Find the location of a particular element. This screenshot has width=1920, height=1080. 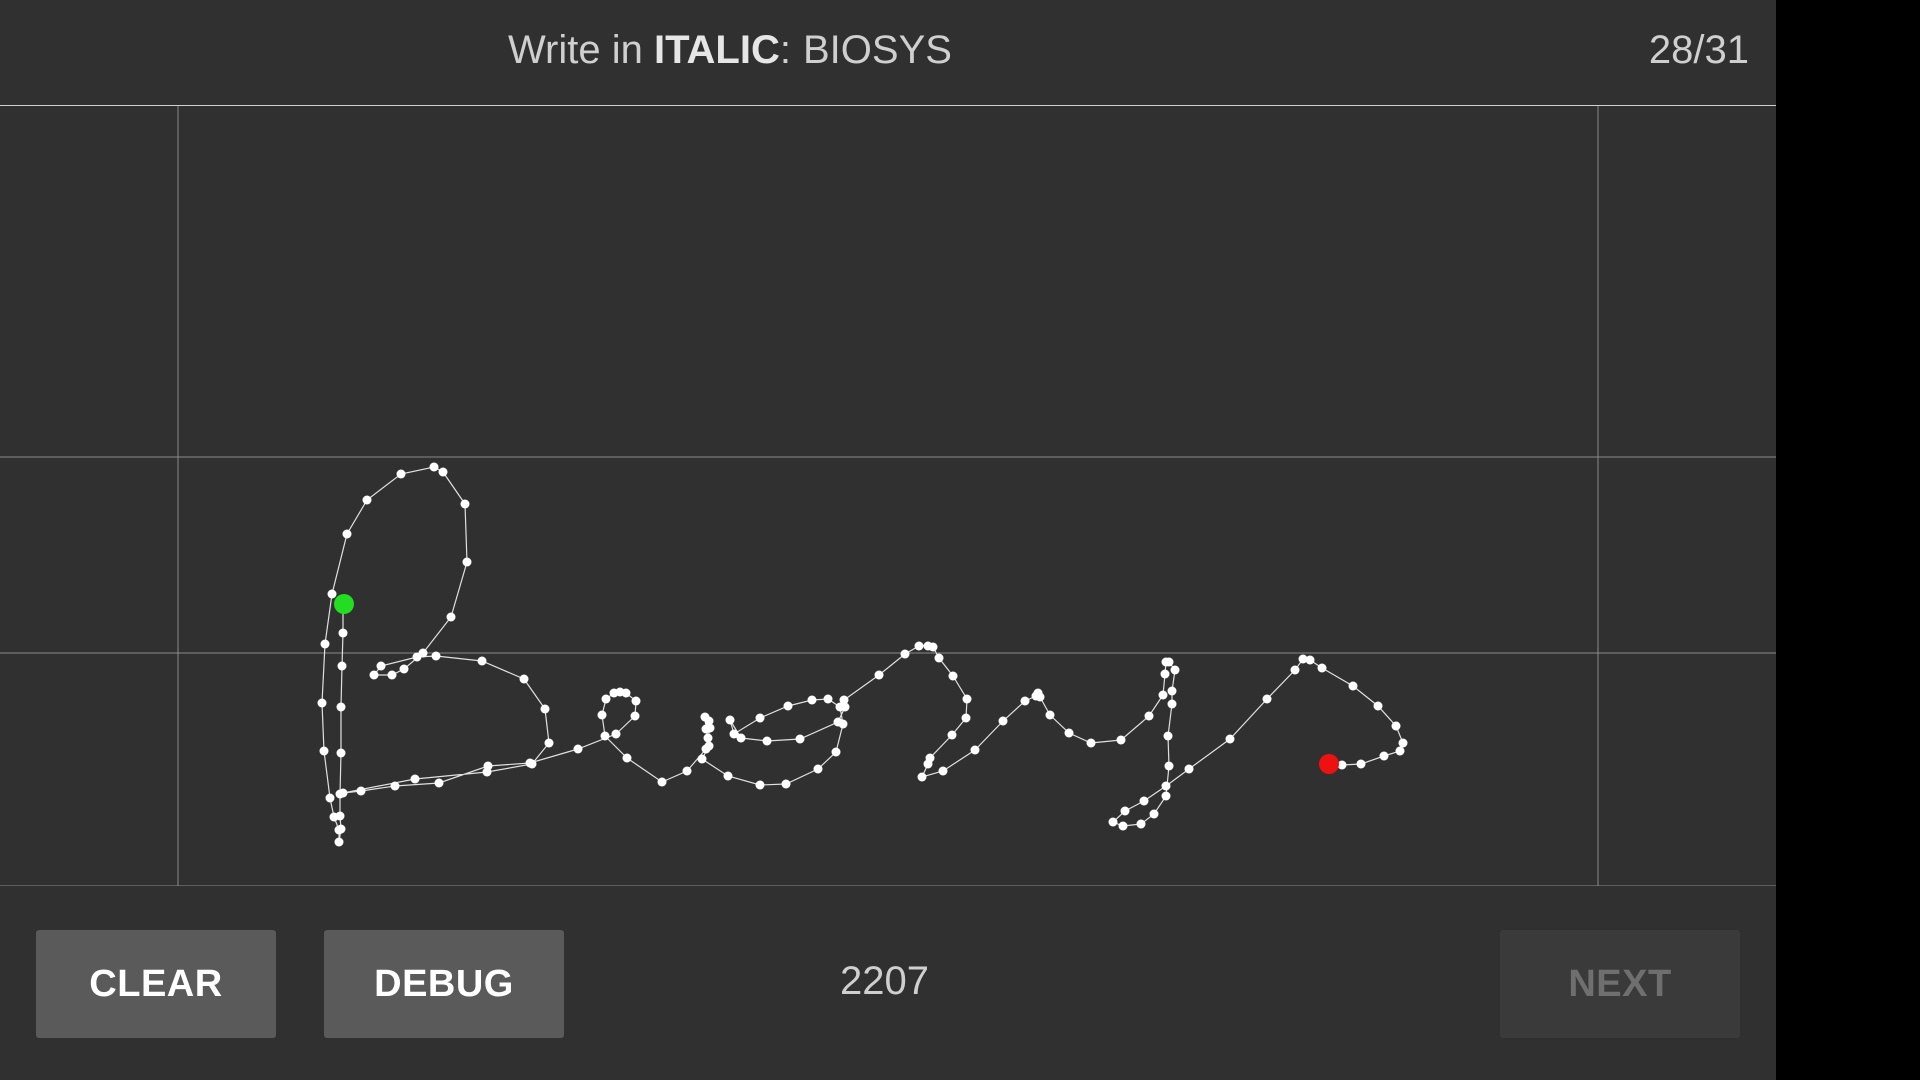

progress-counter: 28/31 is located at coordinates (1698, 50).